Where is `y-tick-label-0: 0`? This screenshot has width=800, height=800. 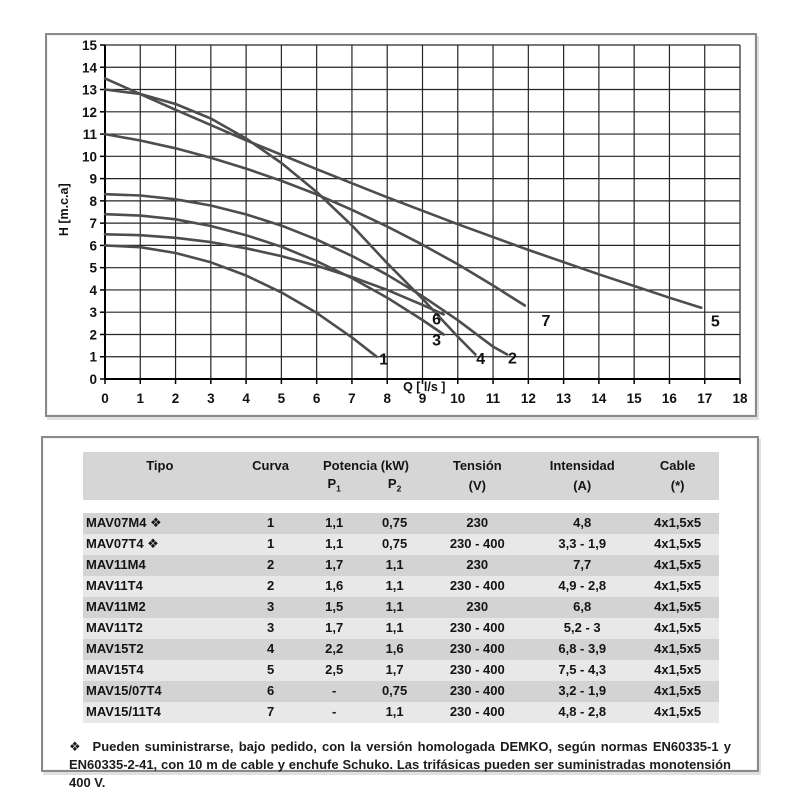 y-tick-label-0: 0 is located at coordinates (93, 379).